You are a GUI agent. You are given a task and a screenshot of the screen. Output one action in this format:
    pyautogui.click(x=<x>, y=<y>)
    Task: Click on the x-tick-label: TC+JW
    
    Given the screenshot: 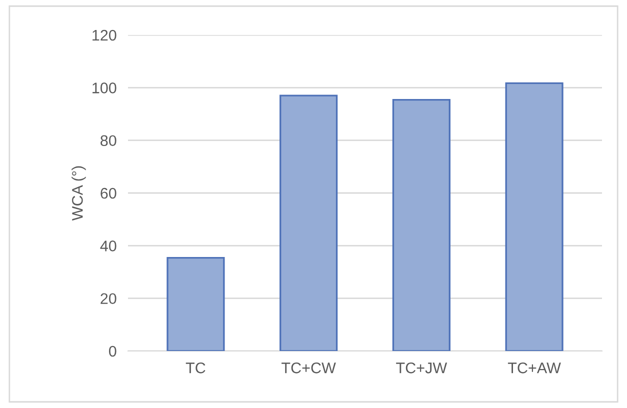 What is the action you would take?
    pyautogui.click(x=422, y=368)
    